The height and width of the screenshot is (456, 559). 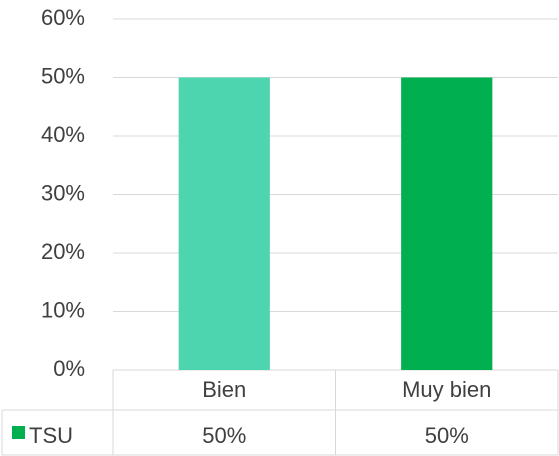 What do you see at coordinates (446, 389) in the screenshot?
I see `x-tick-label: Muy bien` at bounding box center [446, 389].